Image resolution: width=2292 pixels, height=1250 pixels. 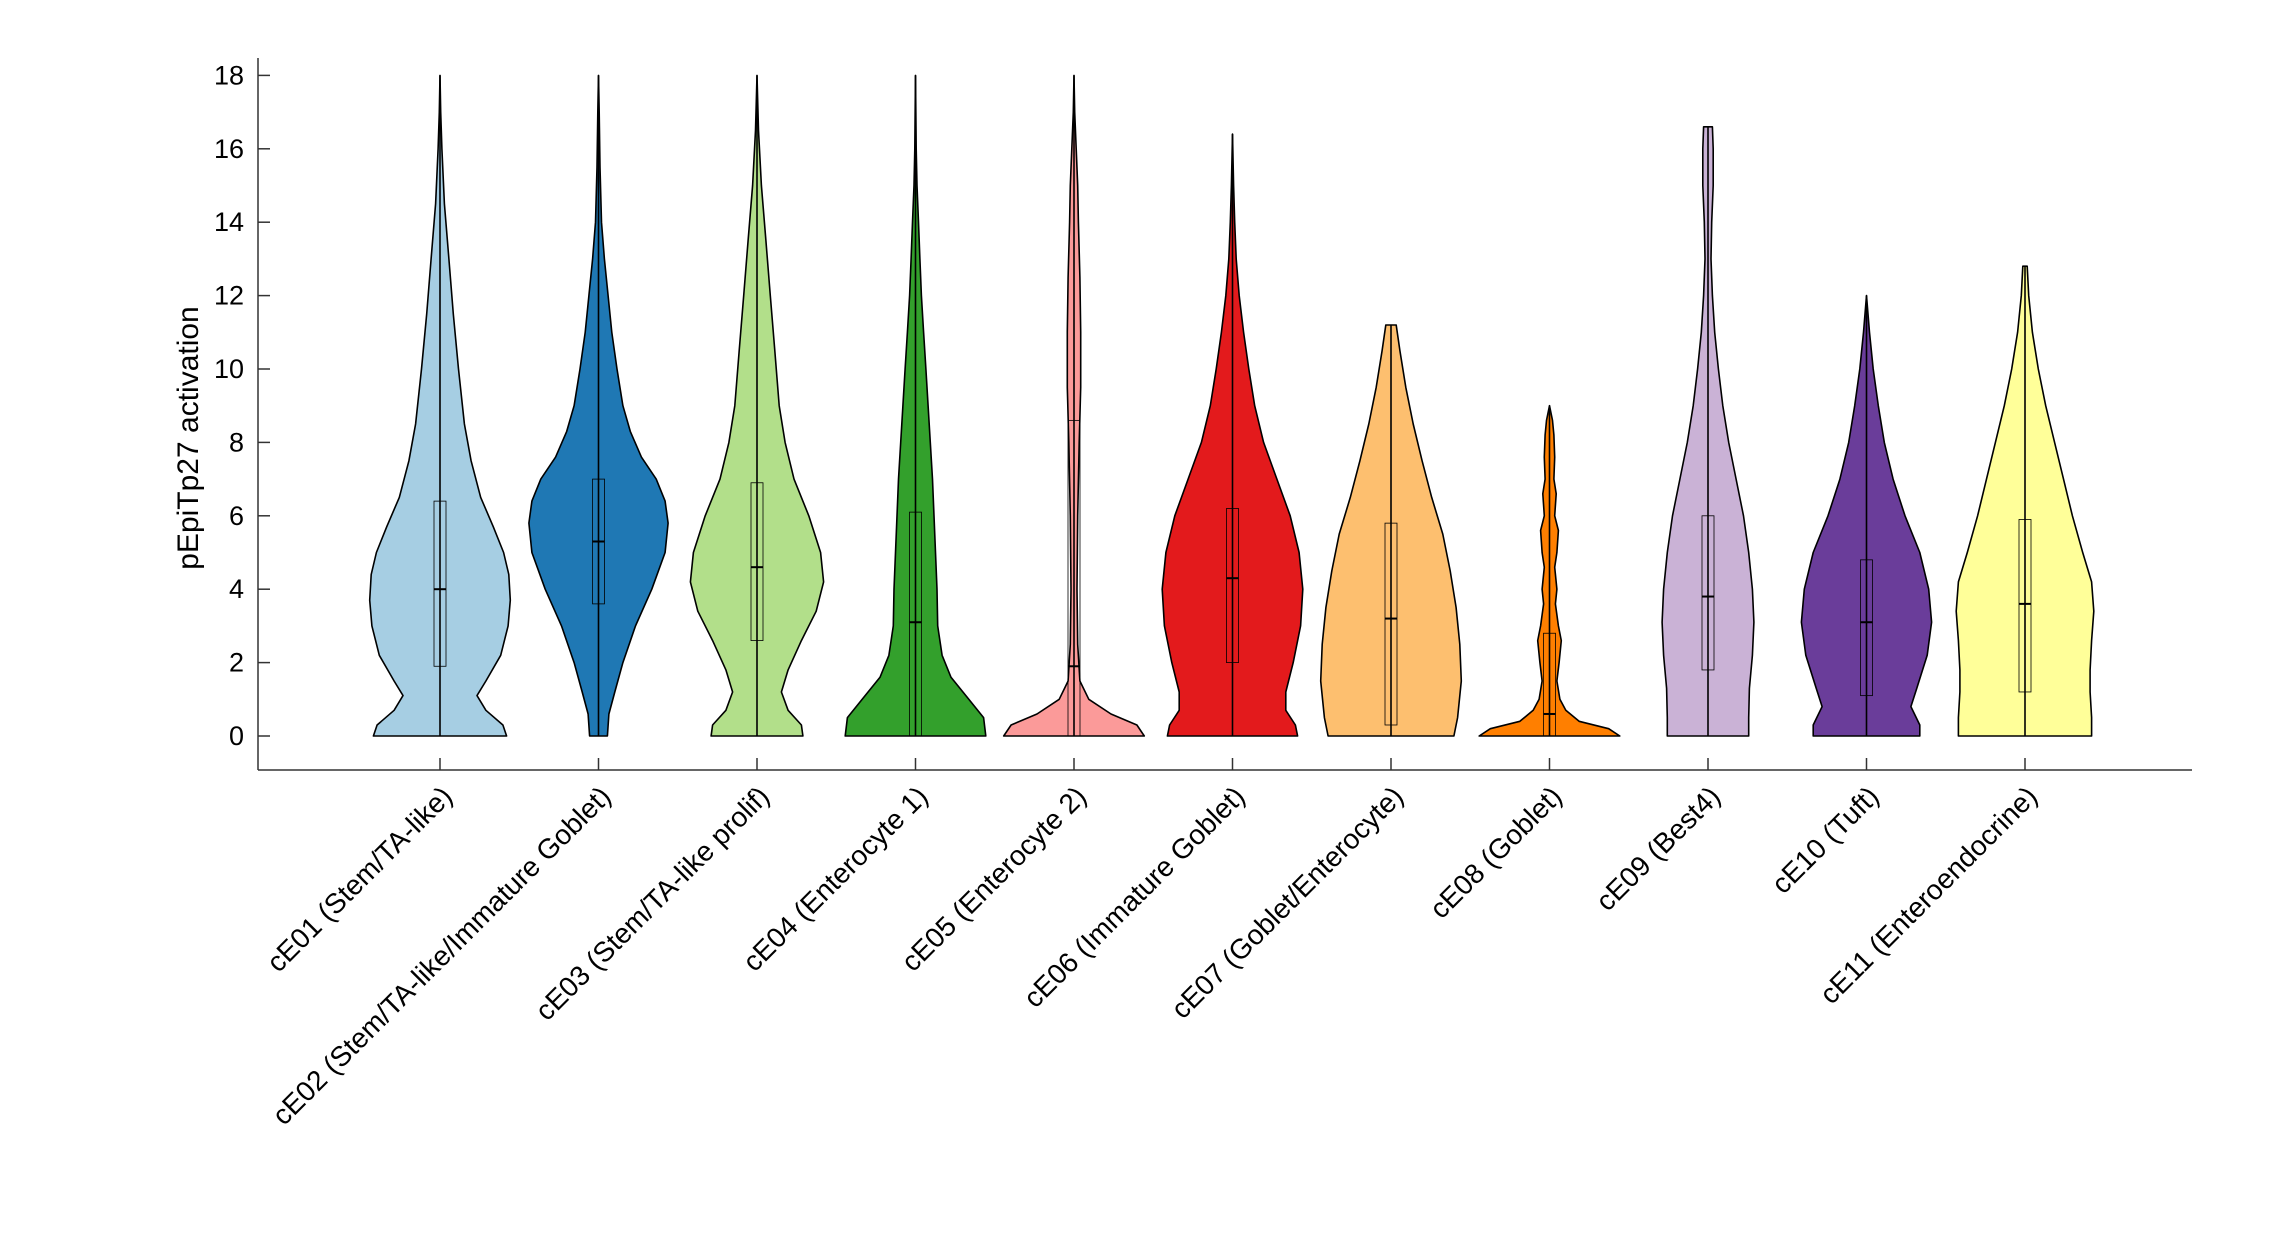 I want to click on y-tick-label: 8, so click(x=236, y=442).